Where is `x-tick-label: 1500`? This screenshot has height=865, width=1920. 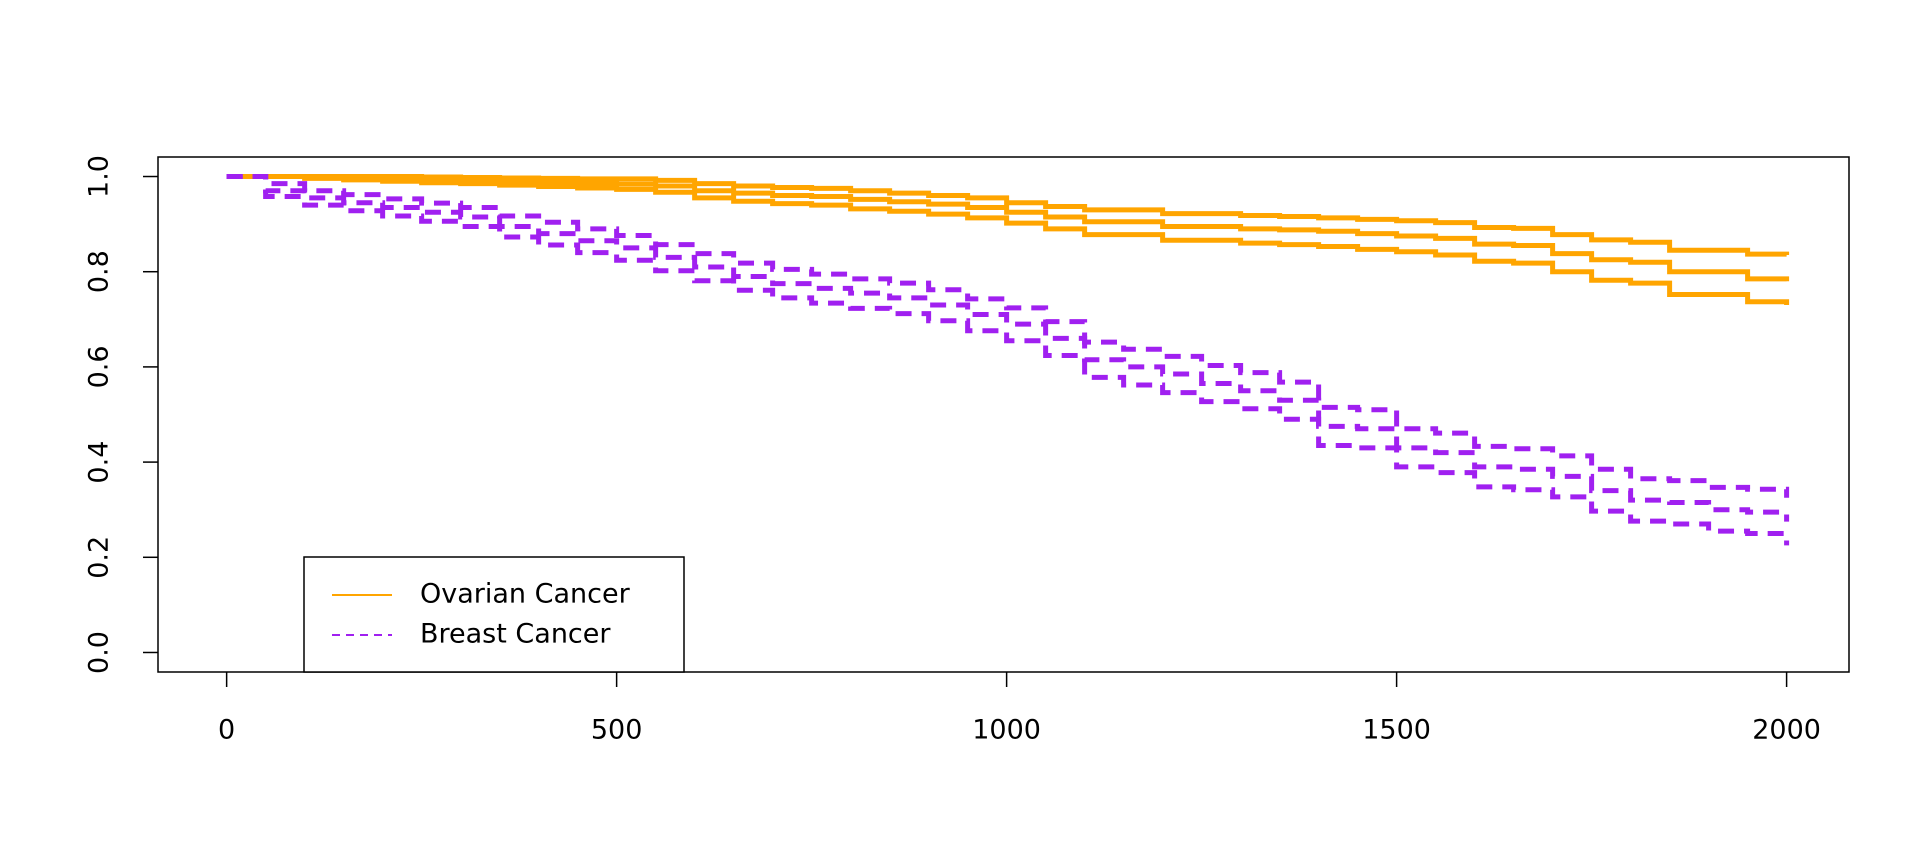
x-tick-label: 1500 is located at coordinates (1396, 730).